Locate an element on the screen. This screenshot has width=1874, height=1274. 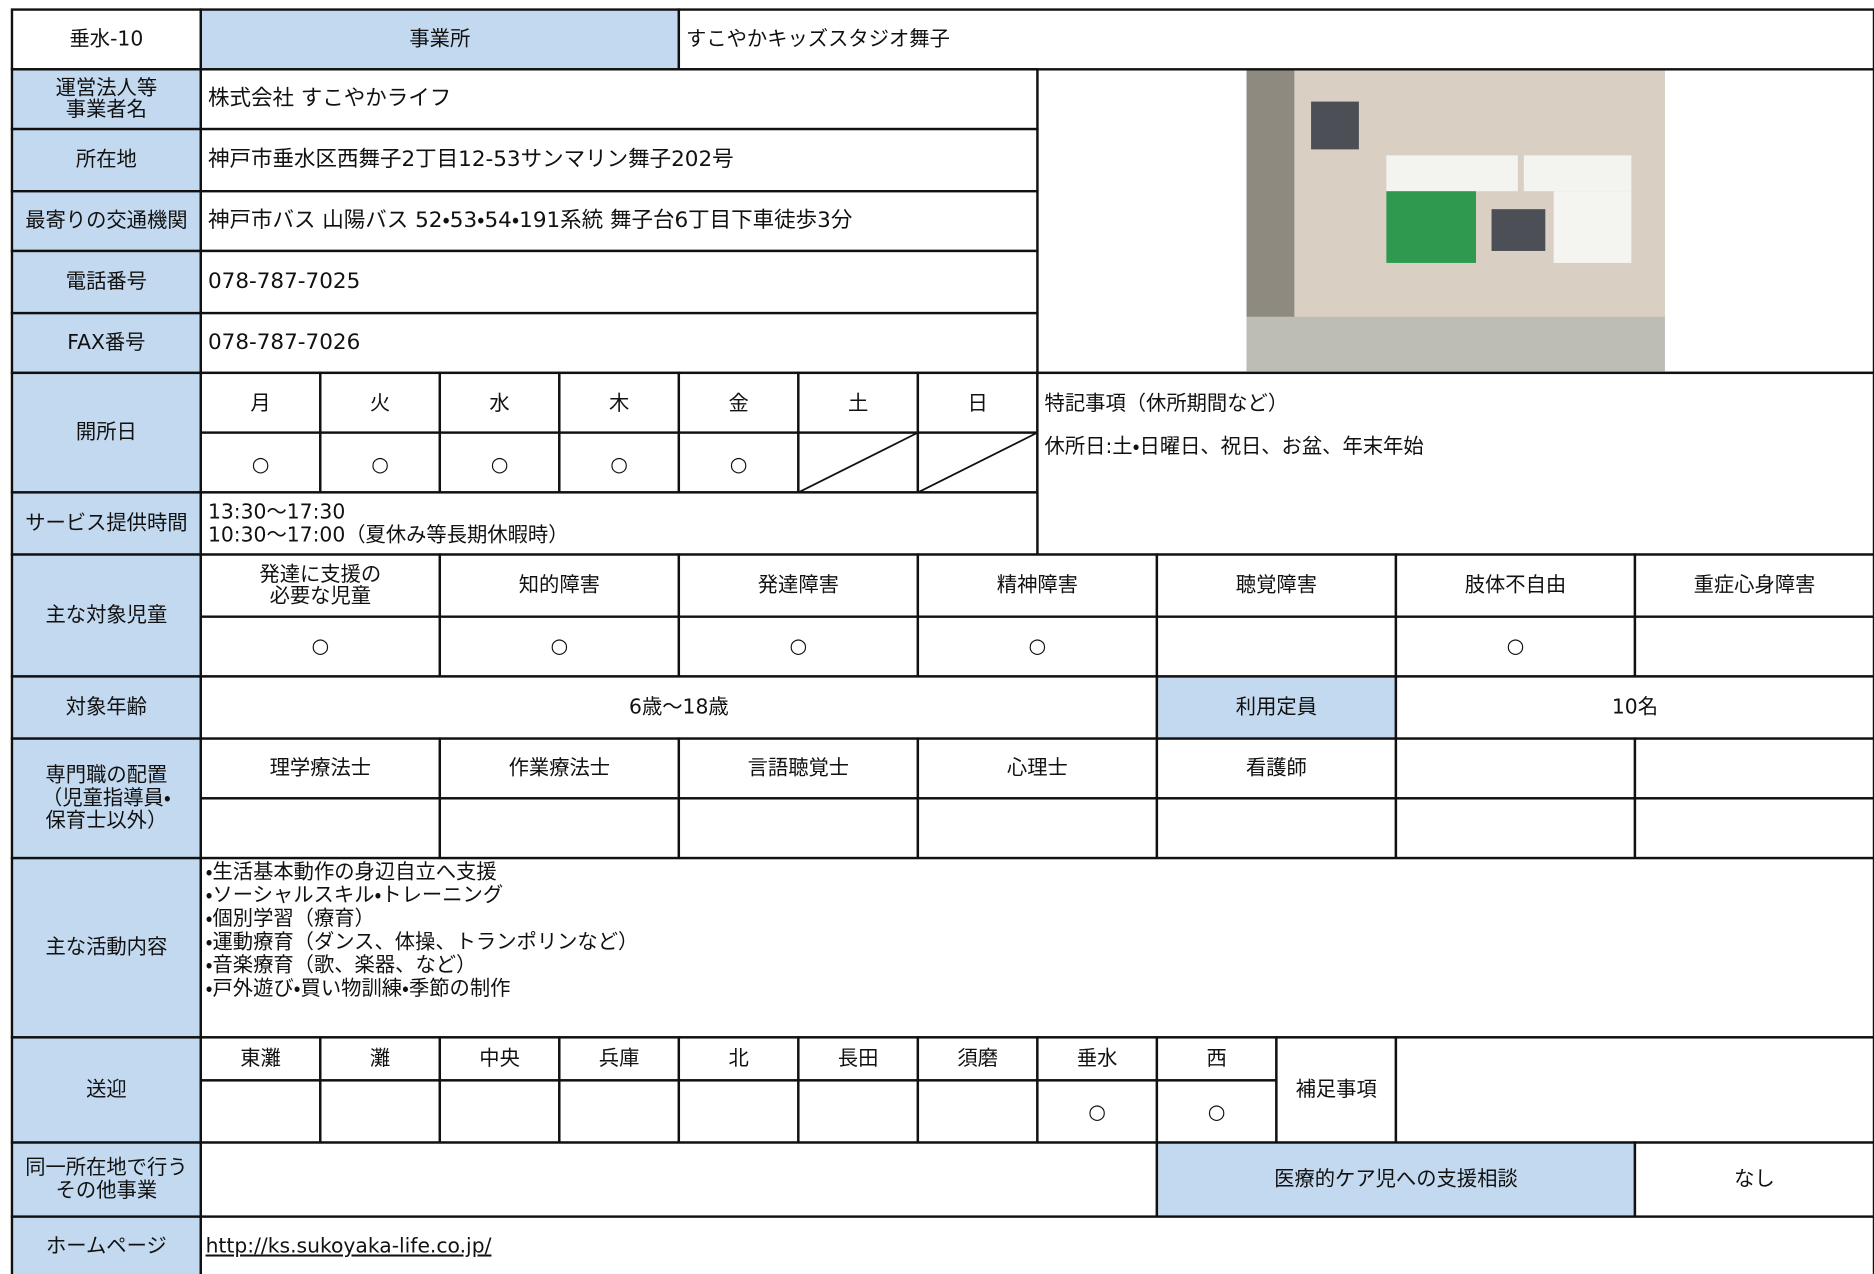
row-label: その他事業 is located at coordinates (106, 1190).